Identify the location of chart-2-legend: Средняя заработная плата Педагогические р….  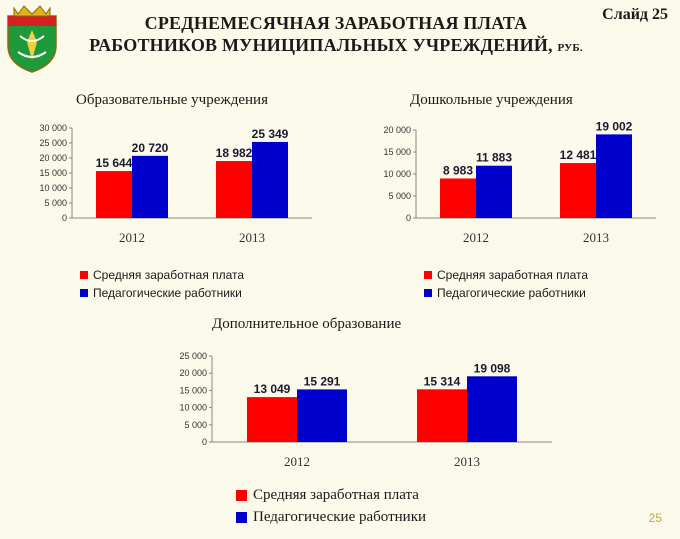
(506, 284).